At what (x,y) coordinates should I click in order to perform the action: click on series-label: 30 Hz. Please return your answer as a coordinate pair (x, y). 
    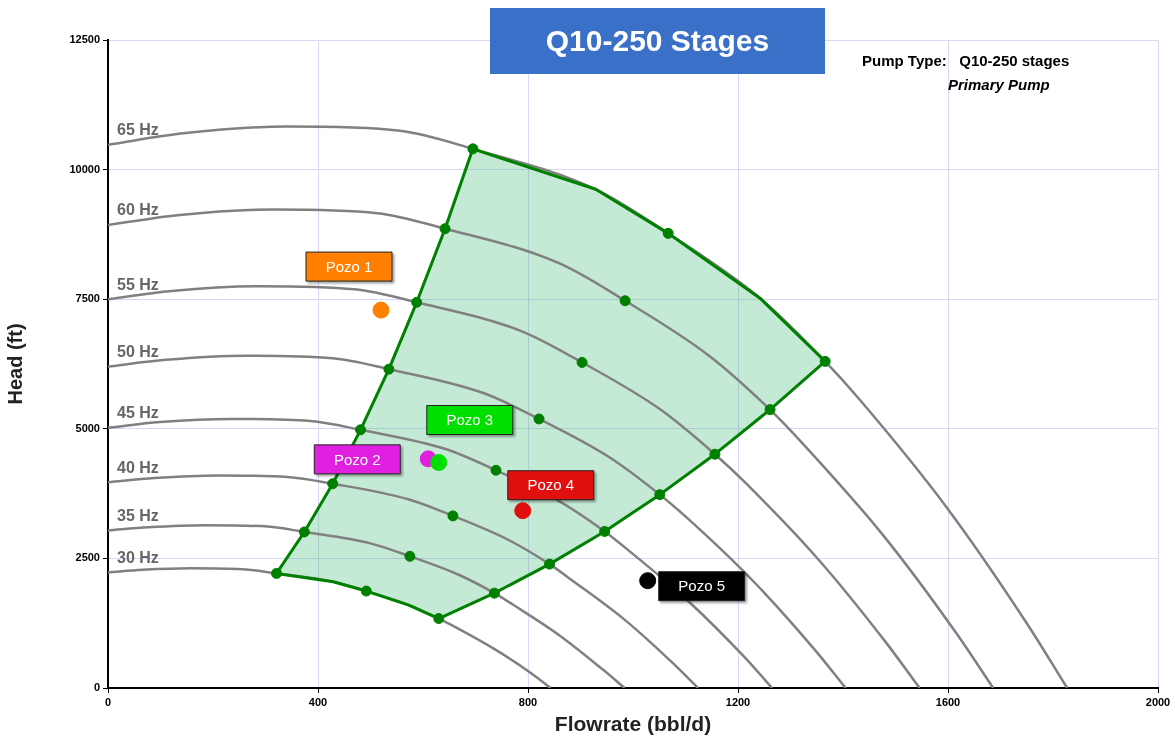
    Looking at the image, I should click on (138, 557).